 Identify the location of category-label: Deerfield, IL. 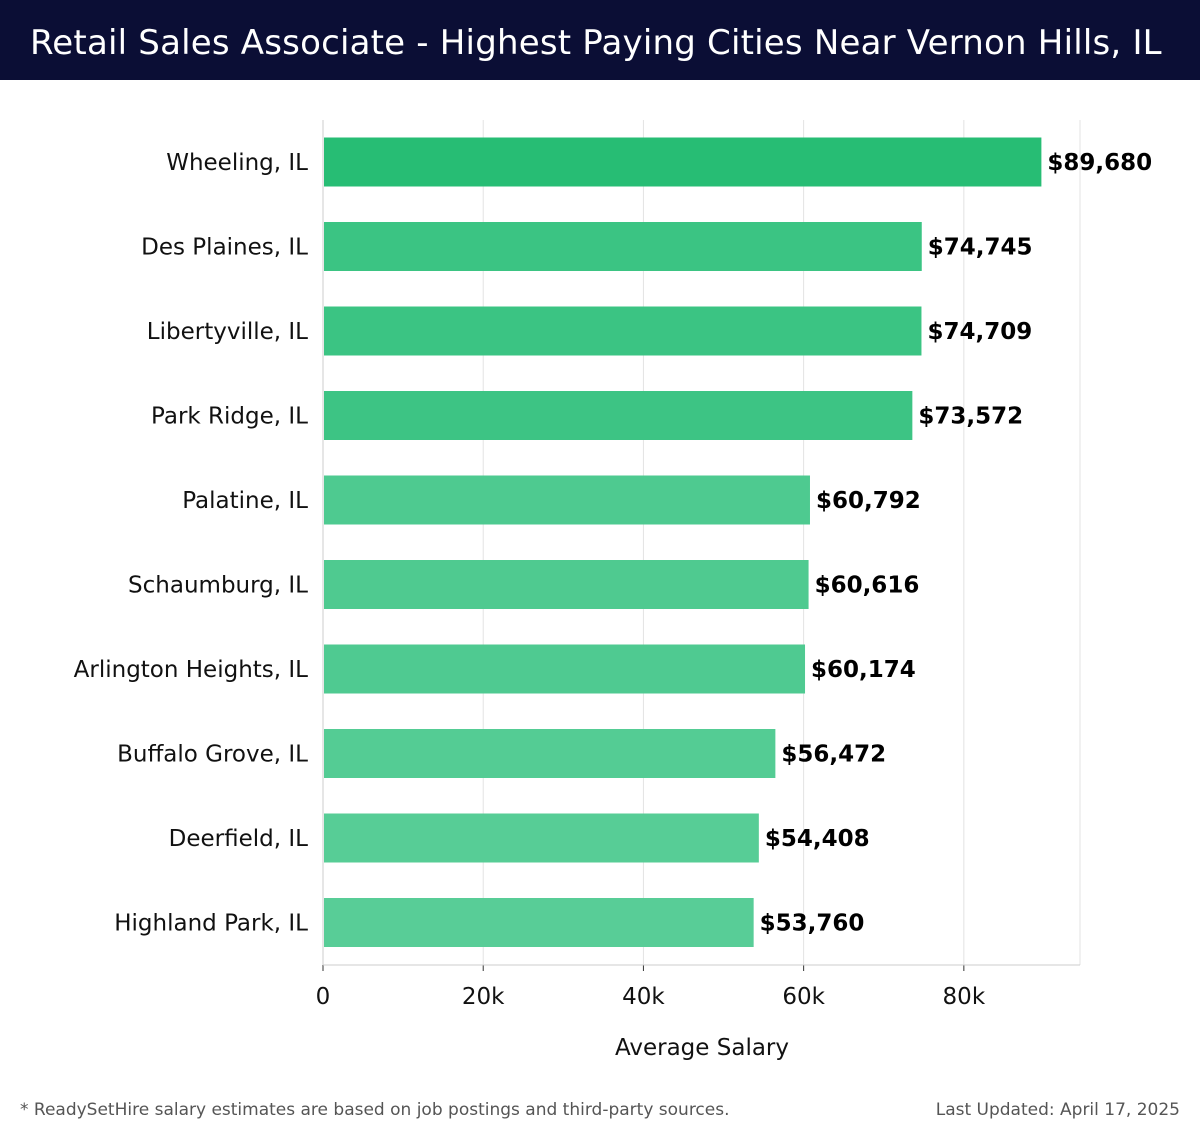
(239, 839).